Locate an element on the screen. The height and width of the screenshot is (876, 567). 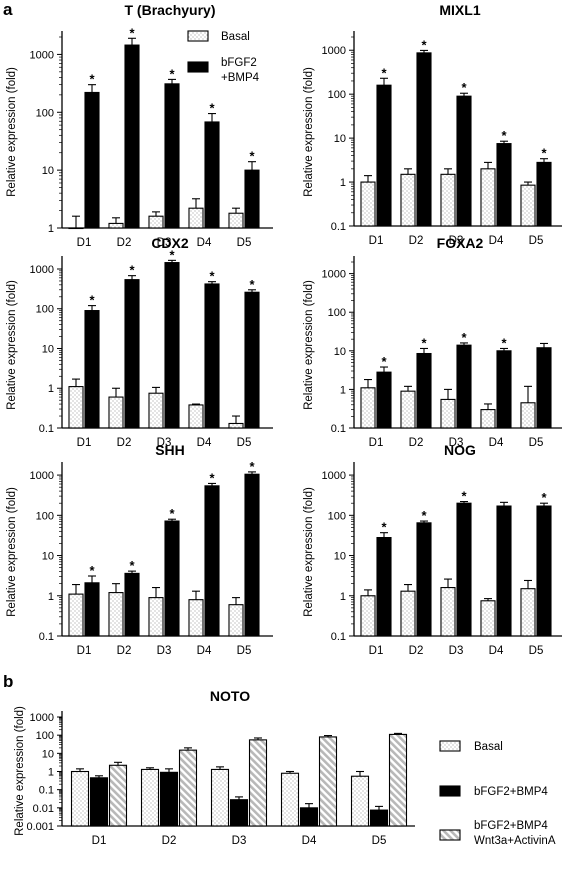
legend-label: Basal is located at coordinates (488, 747).